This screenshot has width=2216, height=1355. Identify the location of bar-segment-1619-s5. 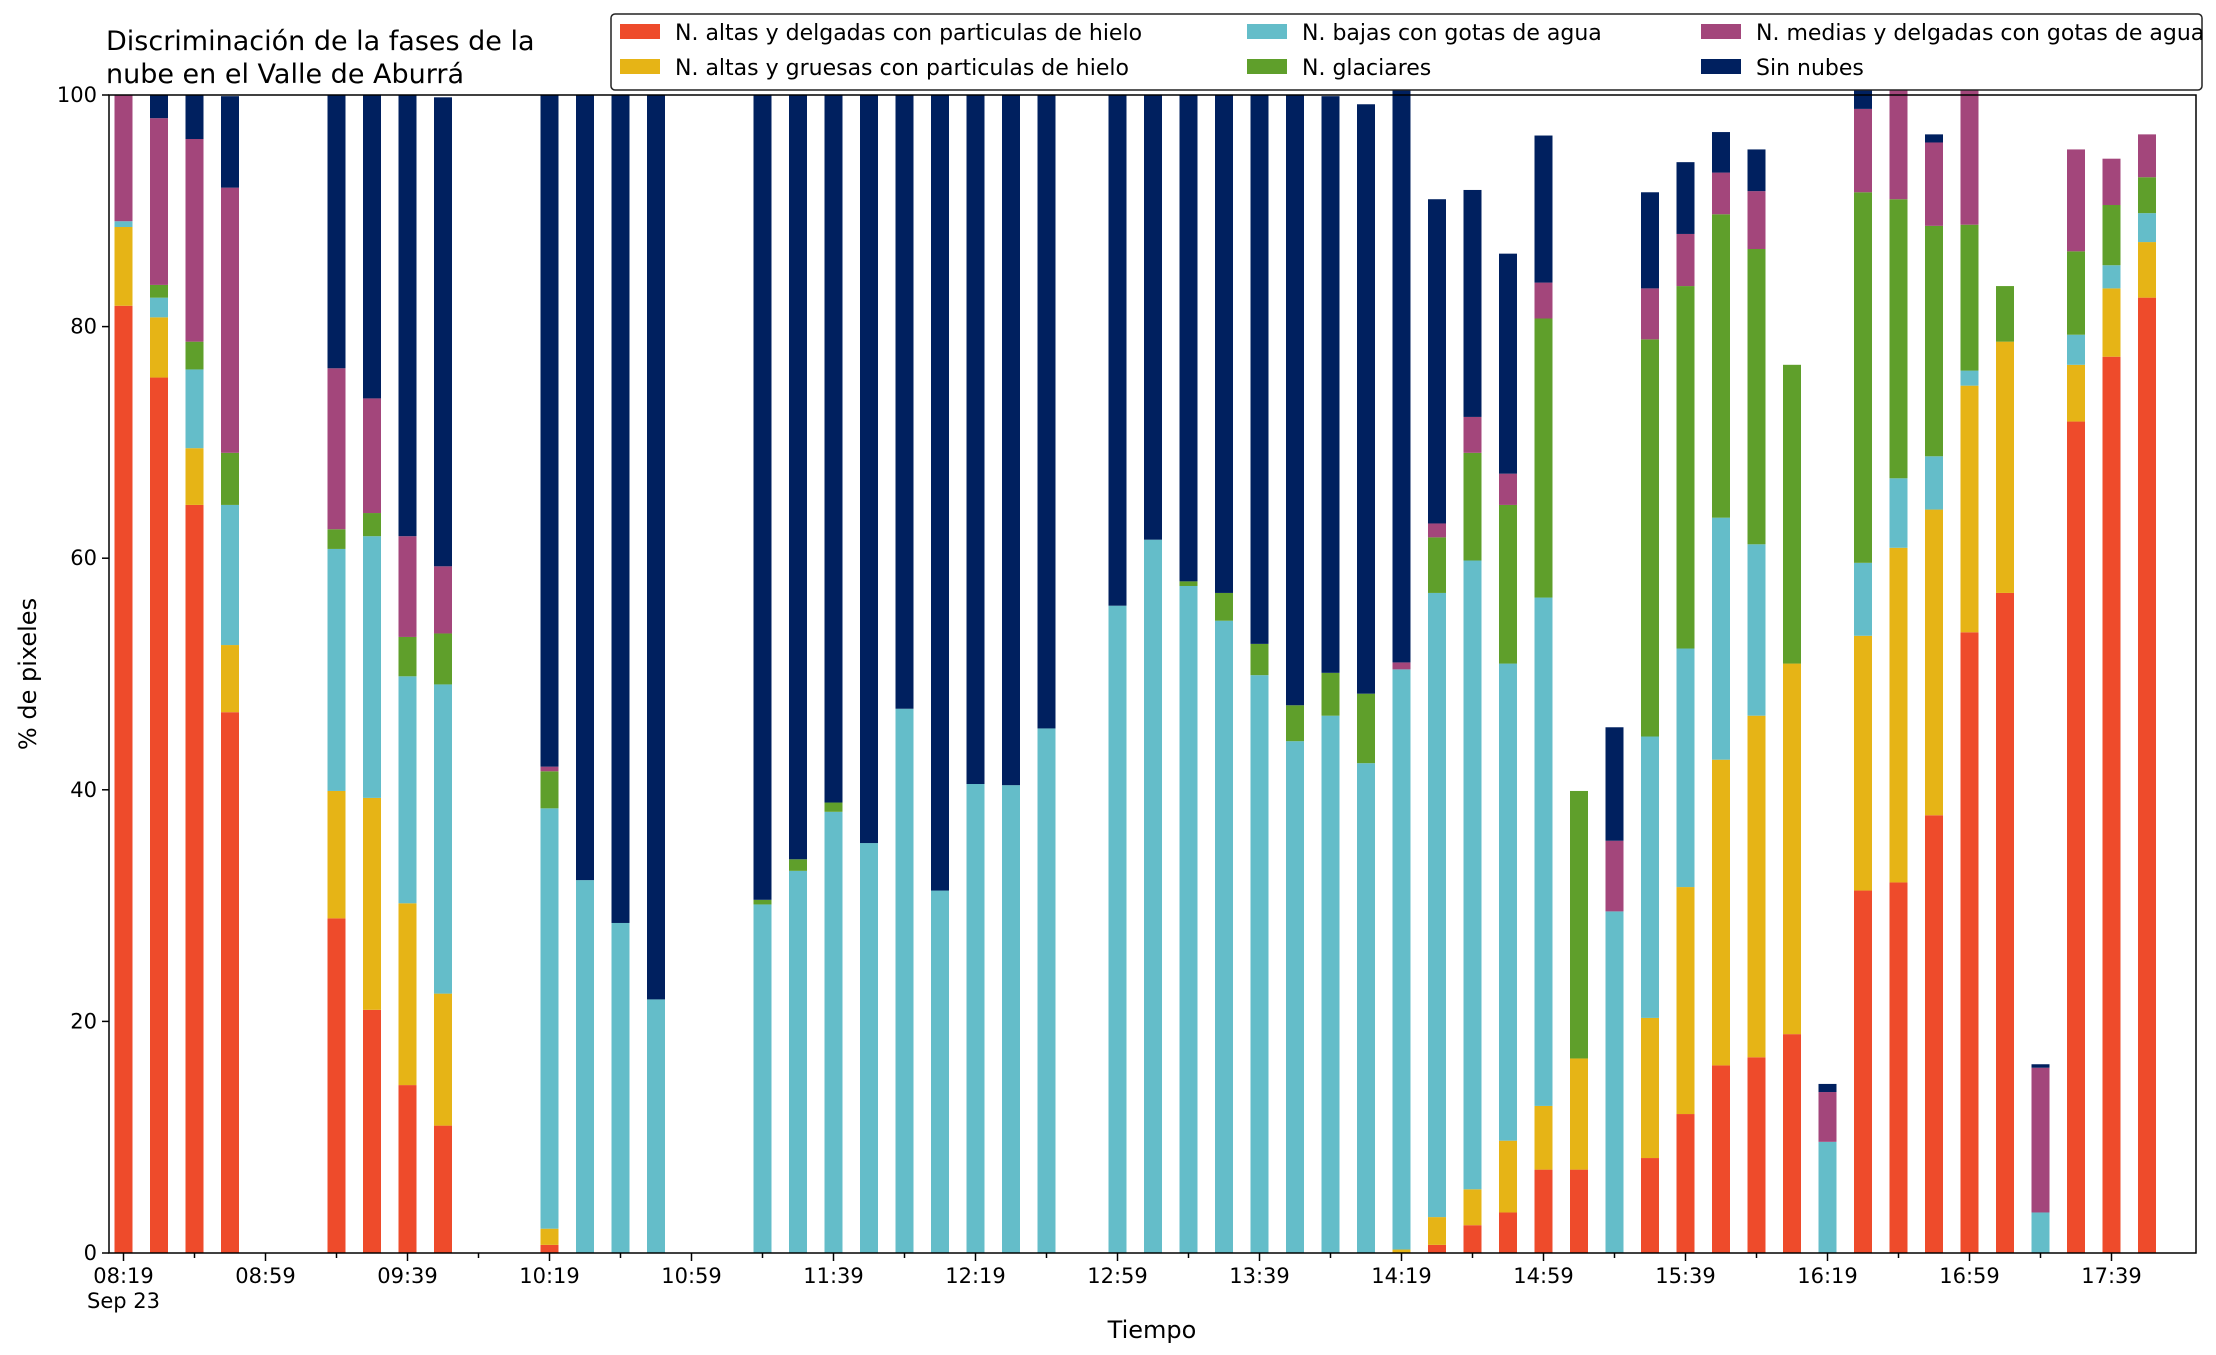
(1827, 1088).